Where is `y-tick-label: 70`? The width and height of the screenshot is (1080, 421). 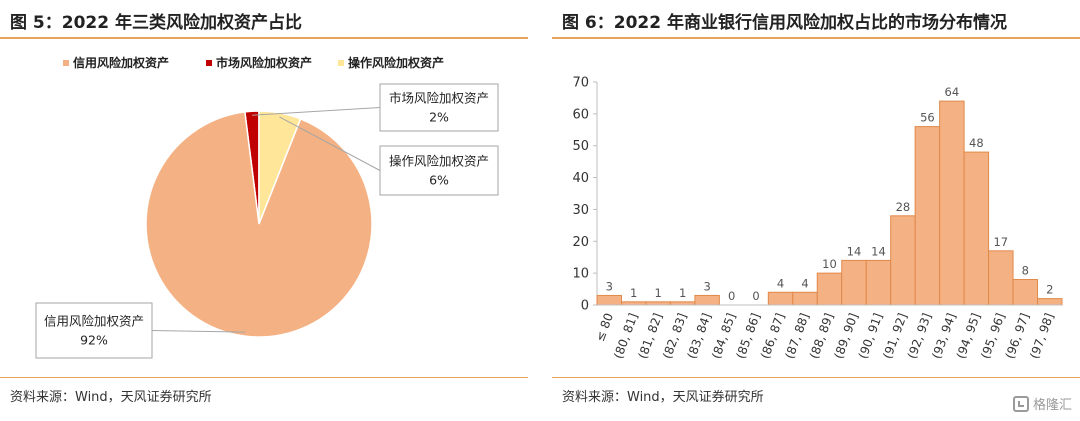 y-tick-label: 70 is located at coordinates (580, 83).